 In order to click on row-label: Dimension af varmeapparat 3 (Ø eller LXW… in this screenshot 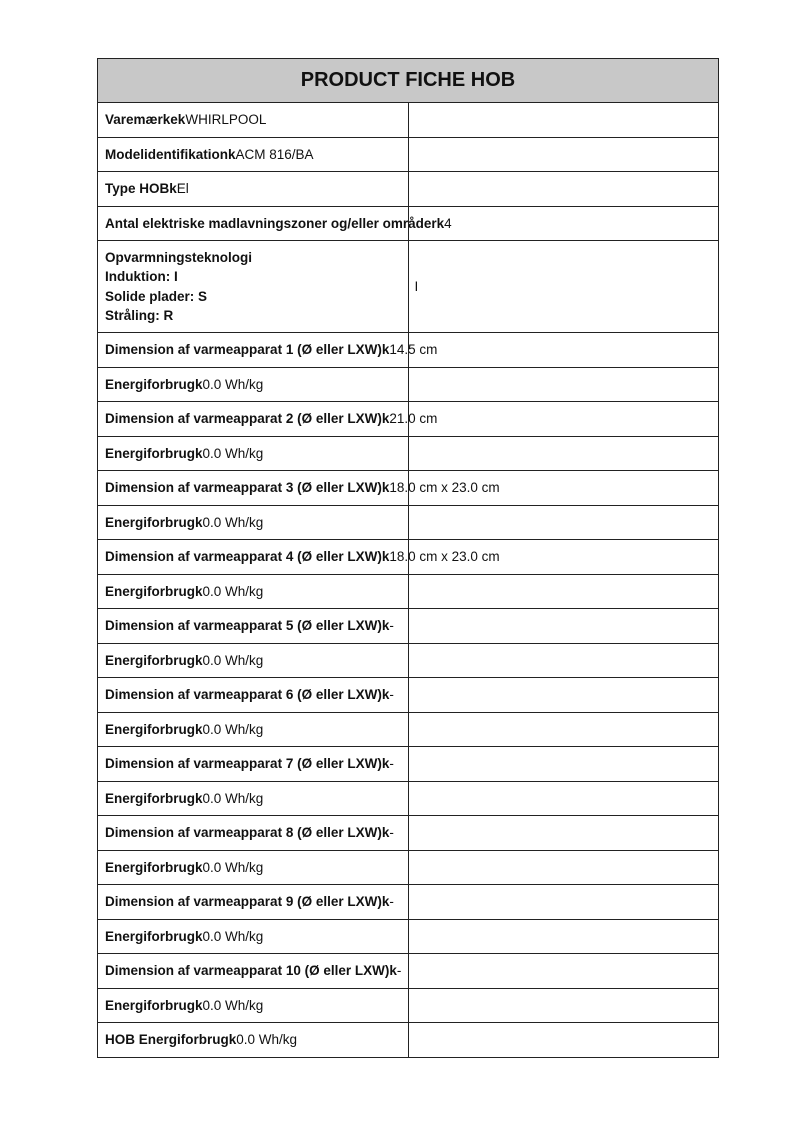, I will do `click(247, 488)`.